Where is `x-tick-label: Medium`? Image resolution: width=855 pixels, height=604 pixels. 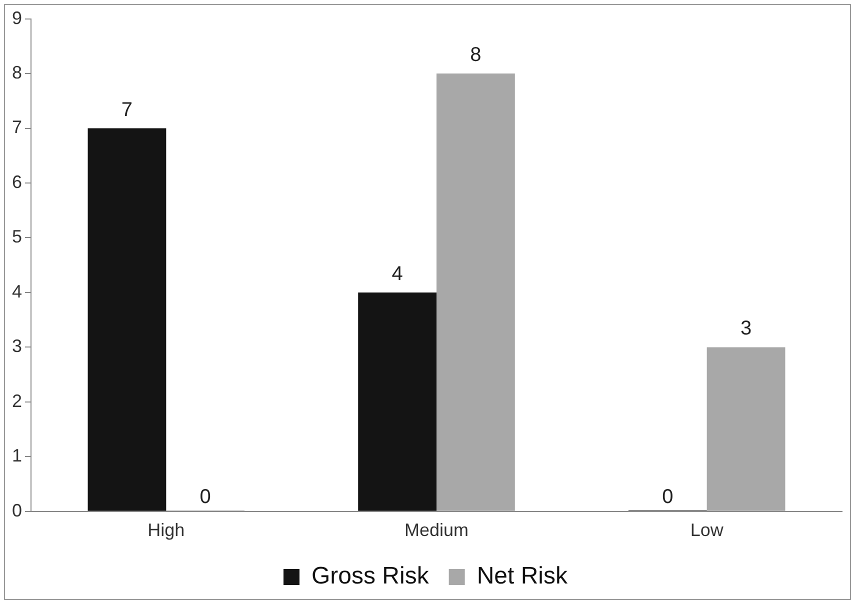 x-tick-label: Medium is located at coordinates (436, 530).